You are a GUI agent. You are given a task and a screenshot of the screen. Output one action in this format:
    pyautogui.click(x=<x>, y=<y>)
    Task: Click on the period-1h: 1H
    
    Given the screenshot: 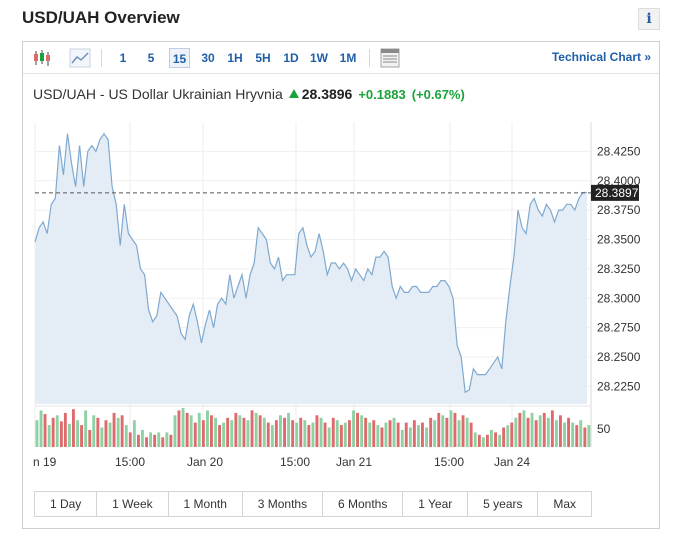 What is the action you would take?
    pyautogui.click(x=235, y=58)
    